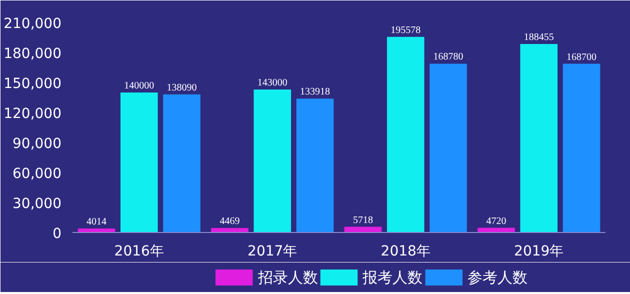 The width and height of the screenshot is (630, 294). What do you see at coordinates (37, 144) in the screenshot?
I see `y-tick-label: 90,000` at bounding box center [37, 144].